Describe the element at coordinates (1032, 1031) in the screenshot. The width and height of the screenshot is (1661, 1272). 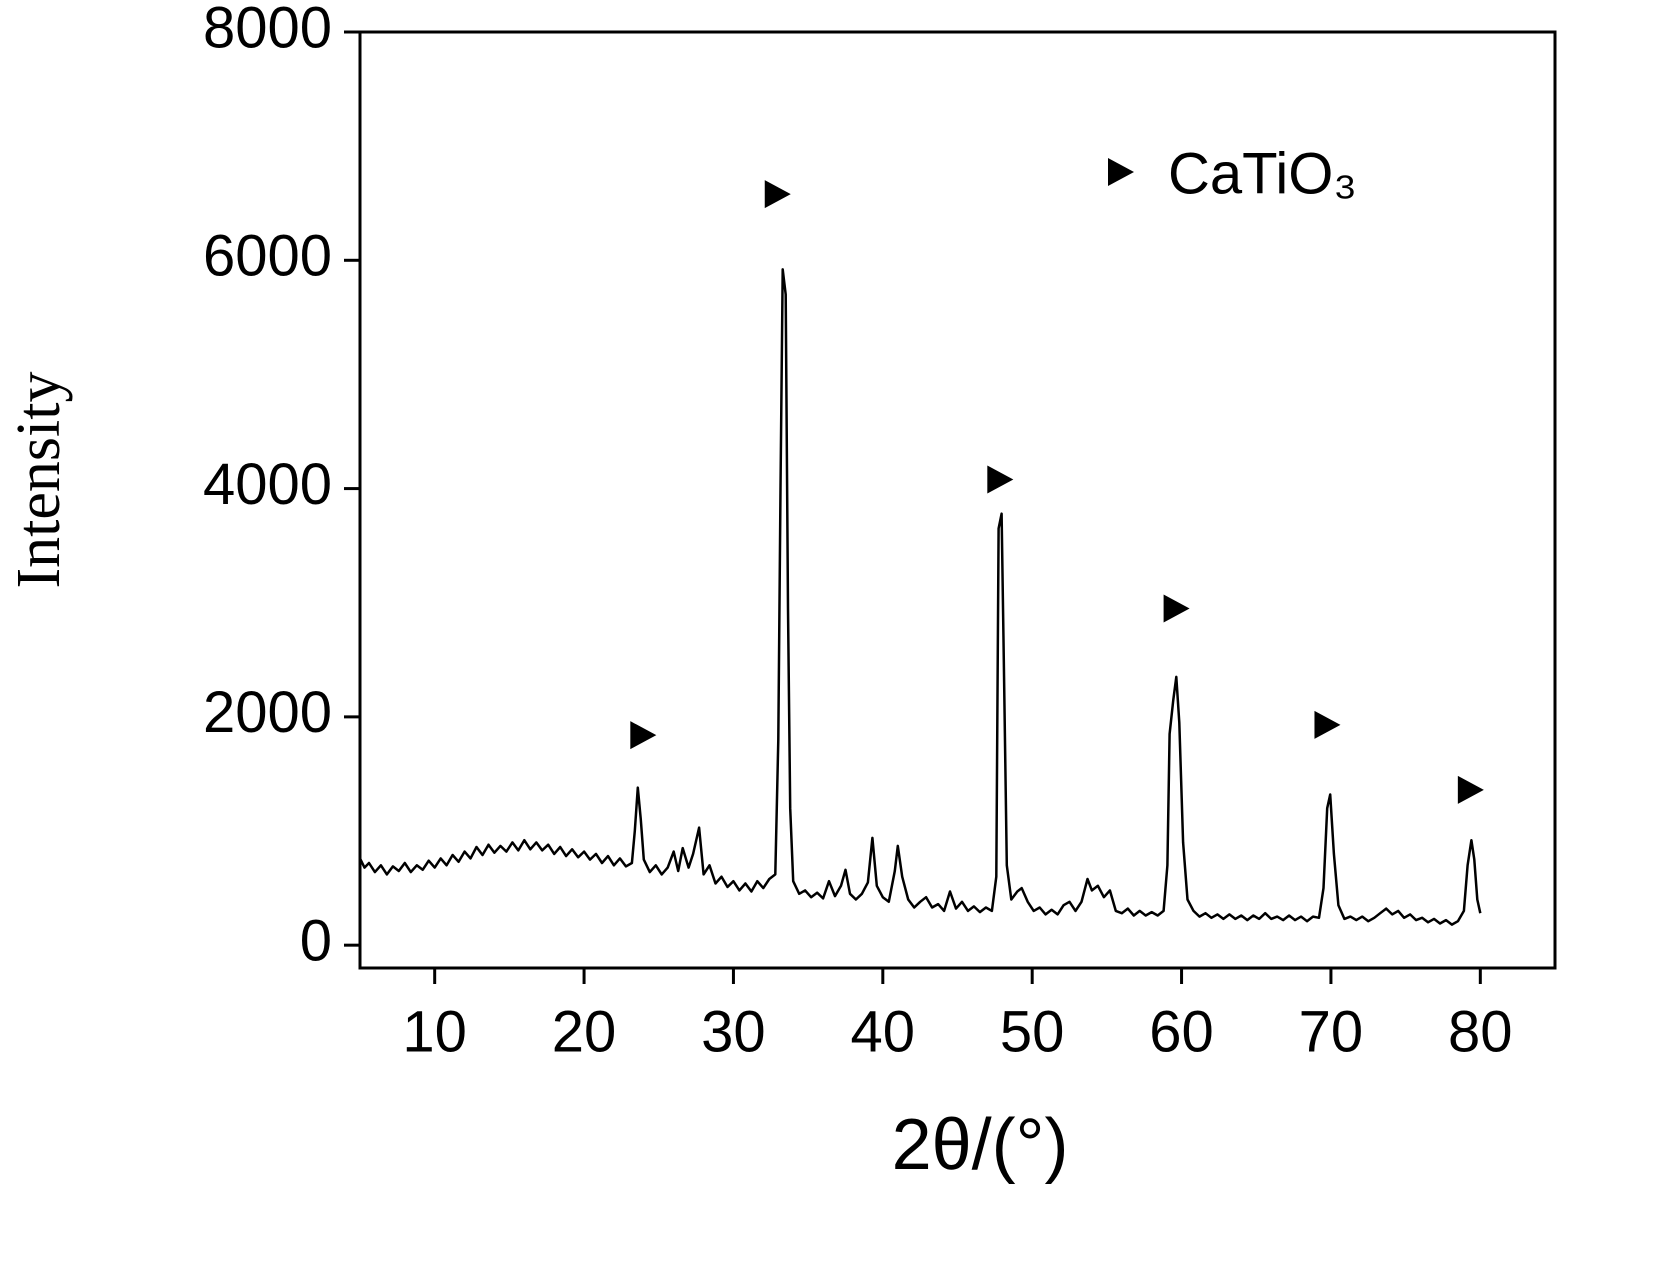
I see `x-tick-label: 50` at that location.